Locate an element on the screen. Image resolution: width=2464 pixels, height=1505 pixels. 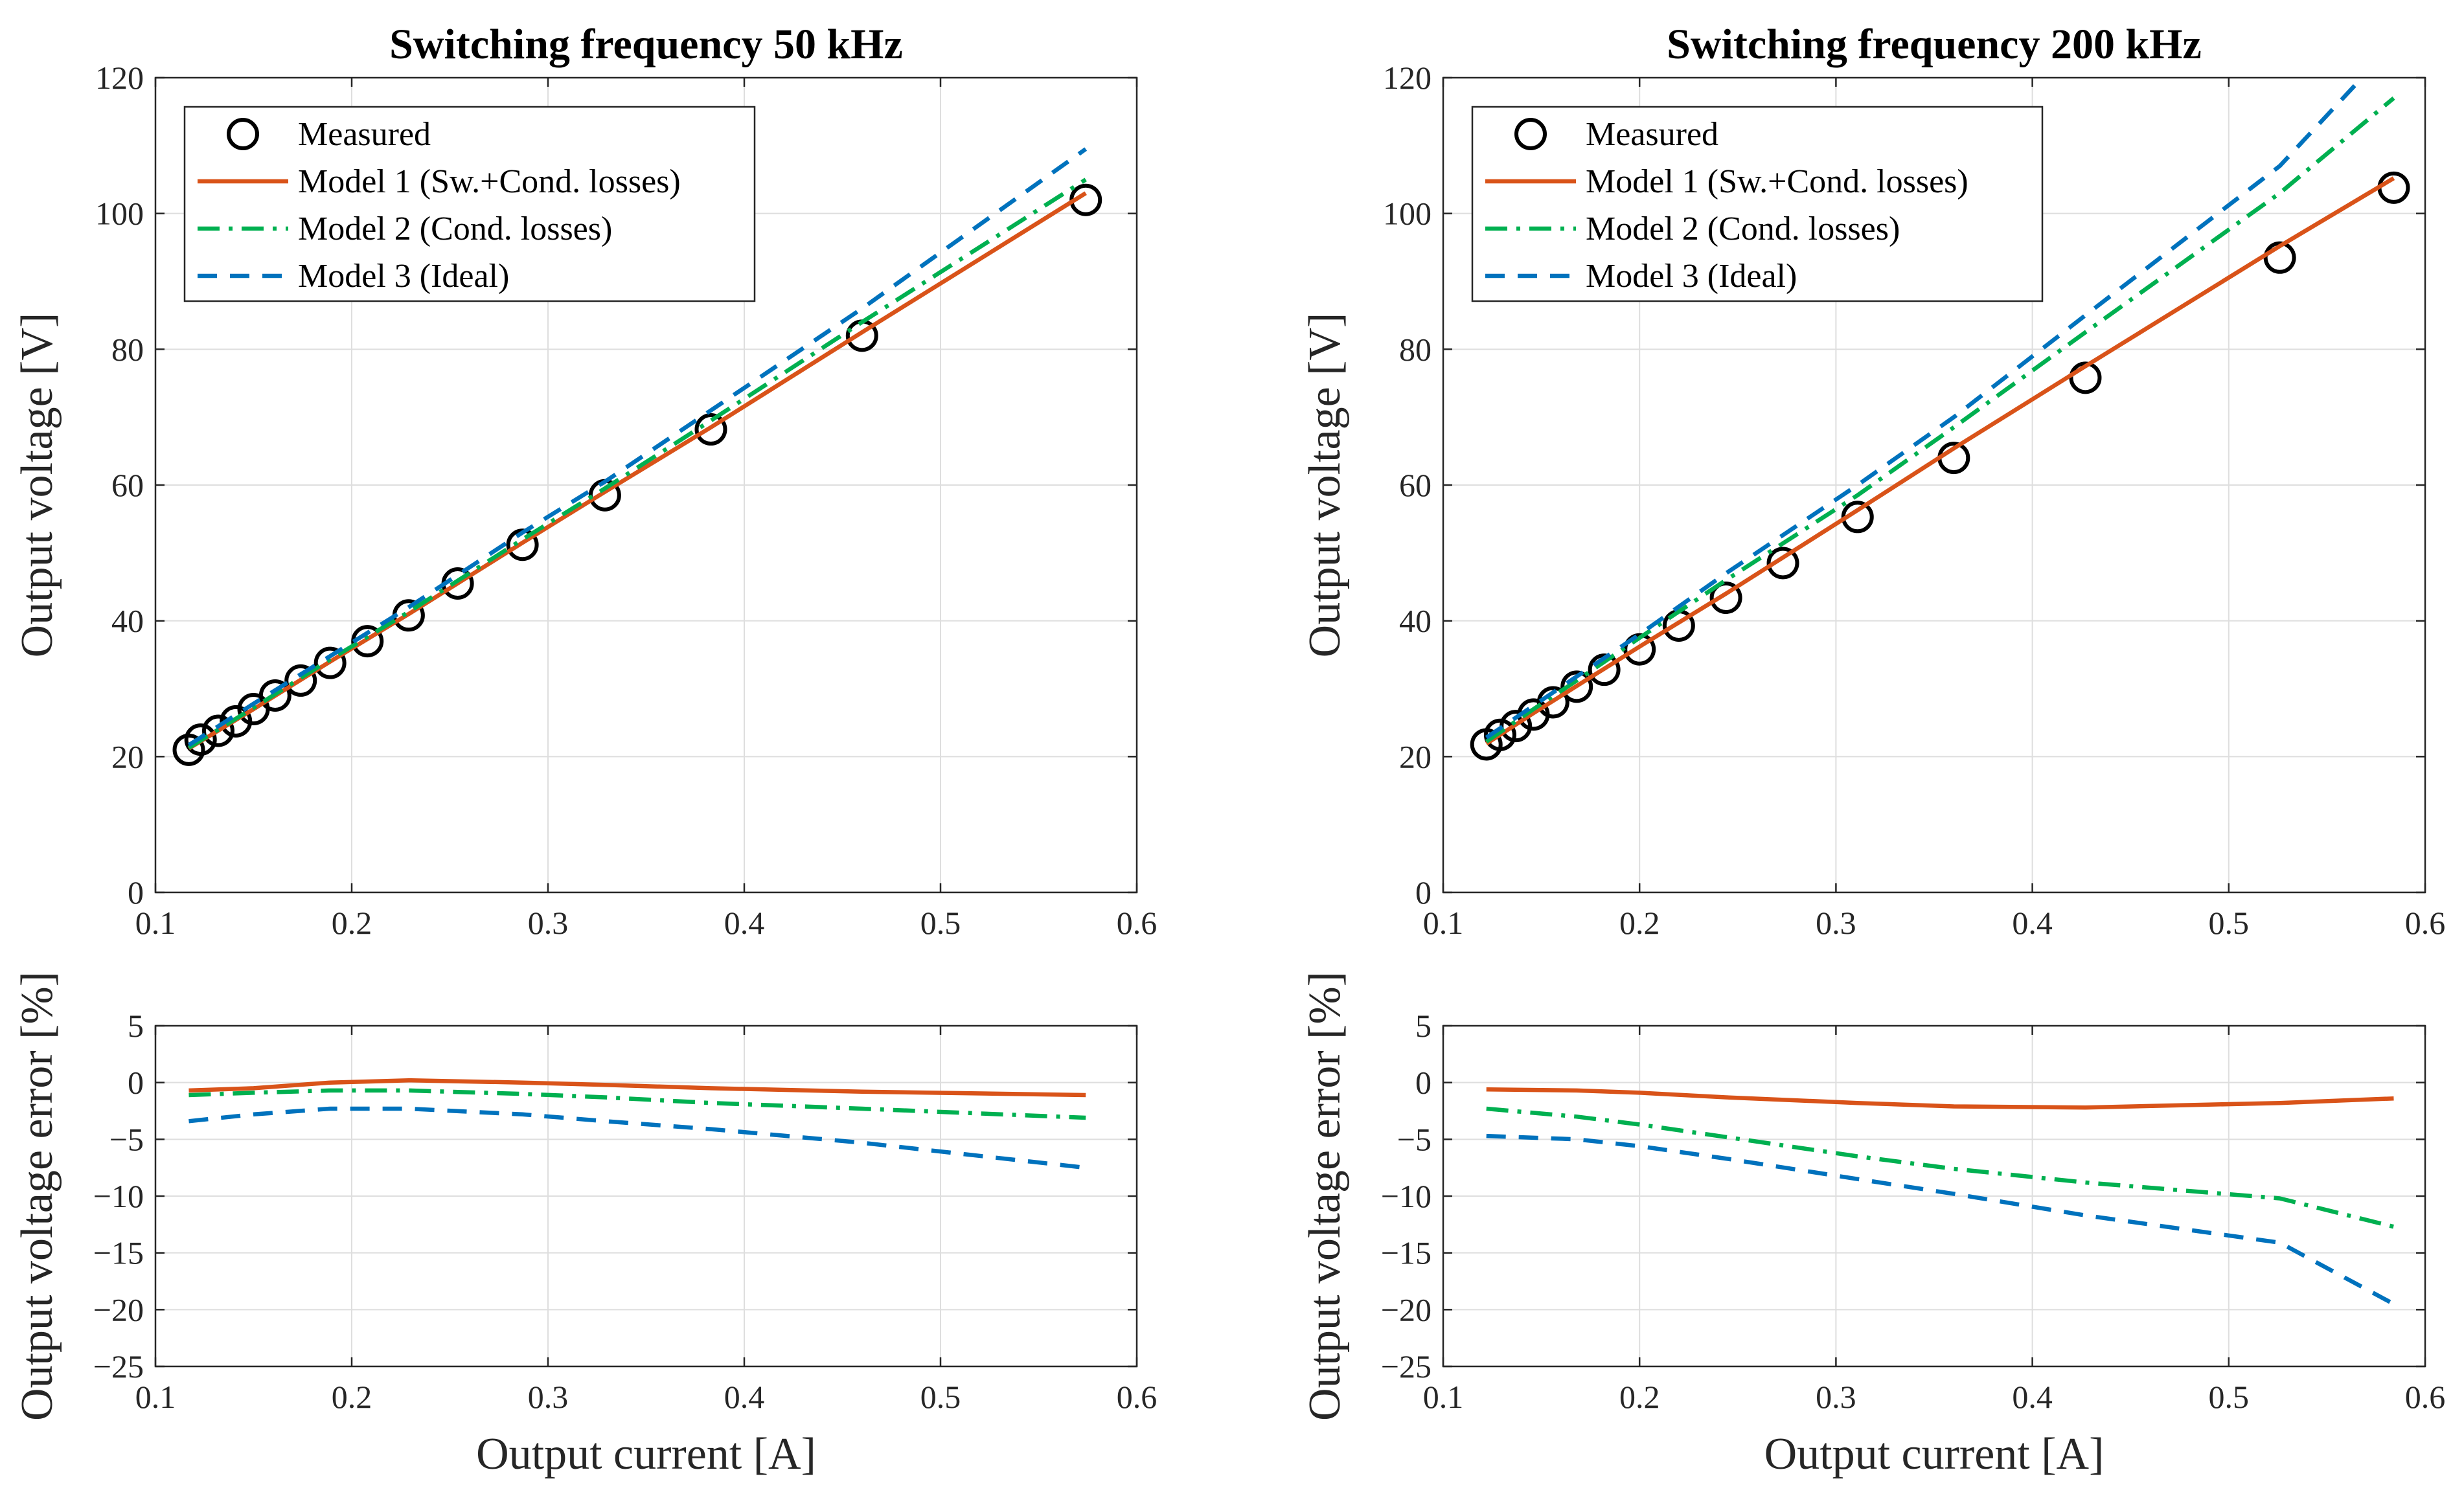
legend-label: Model 3 (Ideal) is located at coordinates (403, 276).